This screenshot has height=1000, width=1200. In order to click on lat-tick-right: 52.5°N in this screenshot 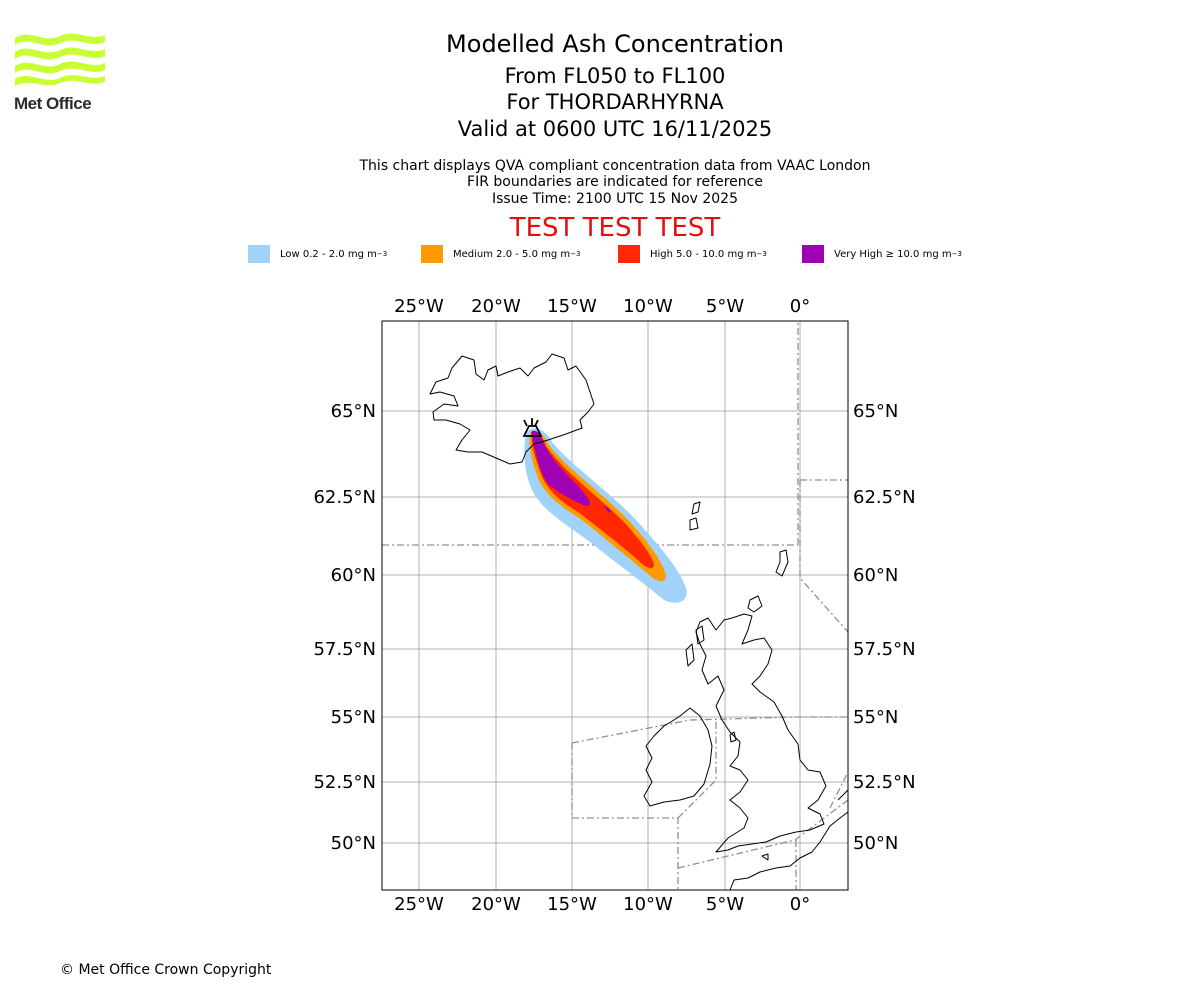, I will do `click(884, 782)`.